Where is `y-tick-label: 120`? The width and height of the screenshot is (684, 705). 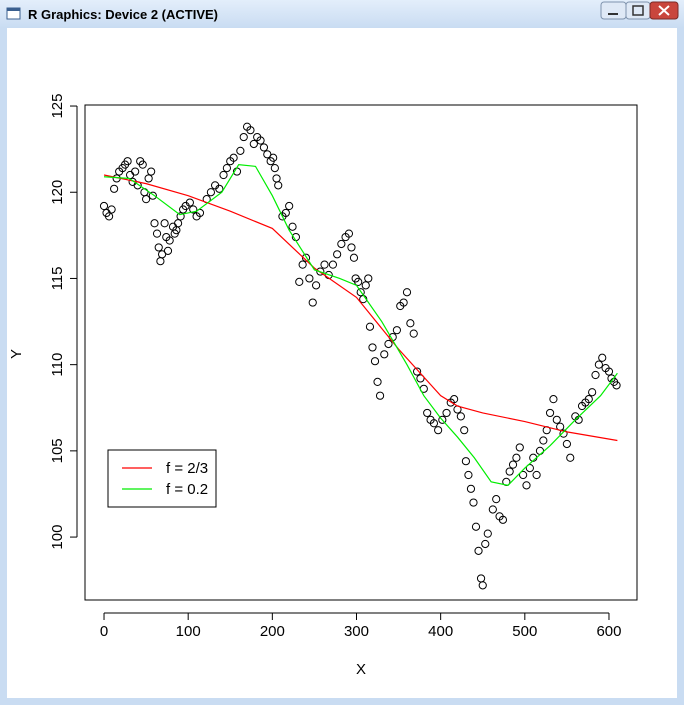
y-tick-label: 120 is located at coordinates (57, 192).